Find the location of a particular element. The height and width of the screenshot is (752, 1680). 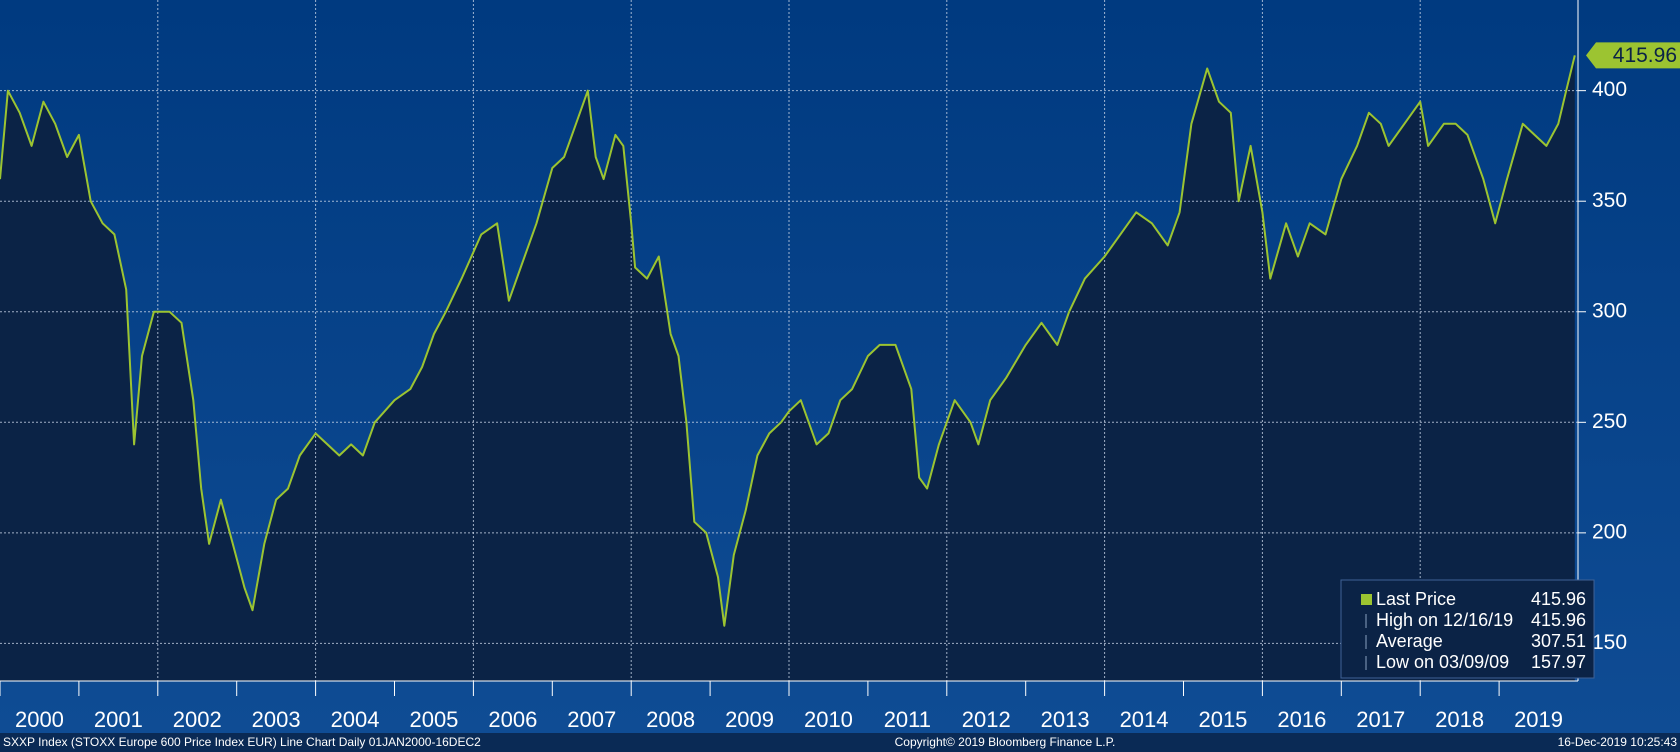

last-price-tag is located at coordinates (1633, 55).